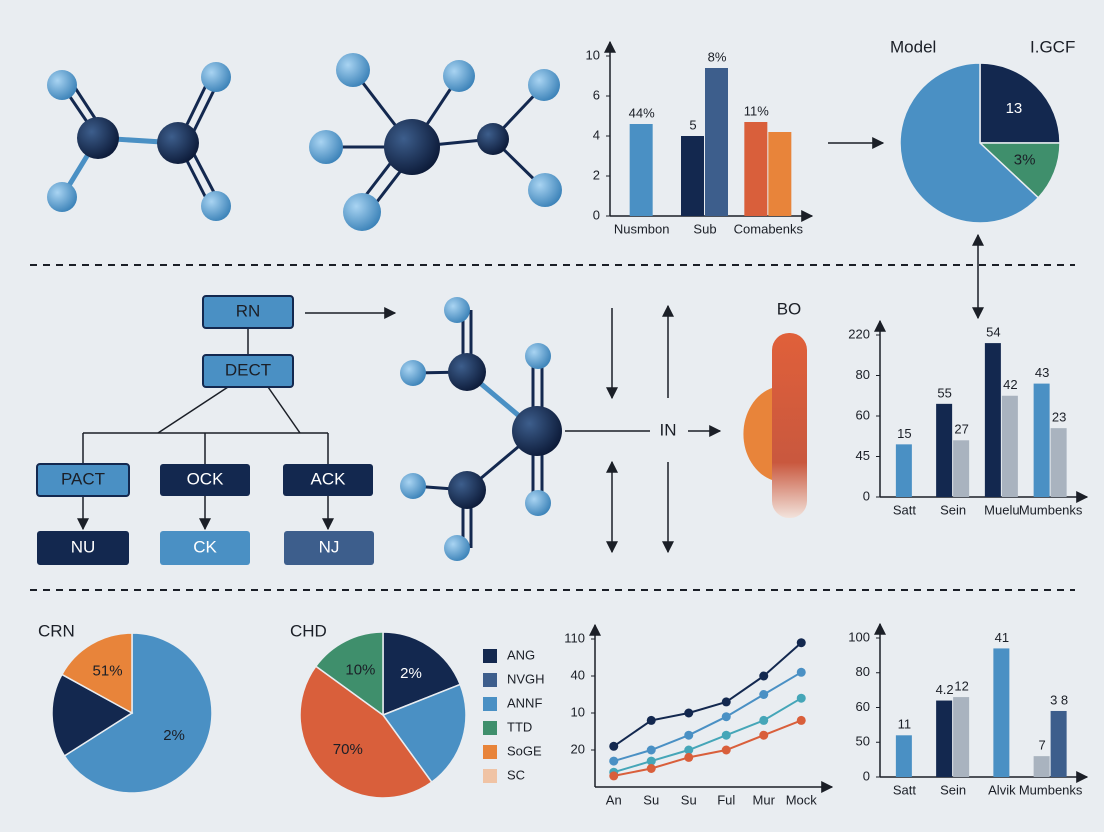 Image resolution: width=1104 pixels, height=832 pixels. I want to click on chart-title: CHD, so click(308, 630).